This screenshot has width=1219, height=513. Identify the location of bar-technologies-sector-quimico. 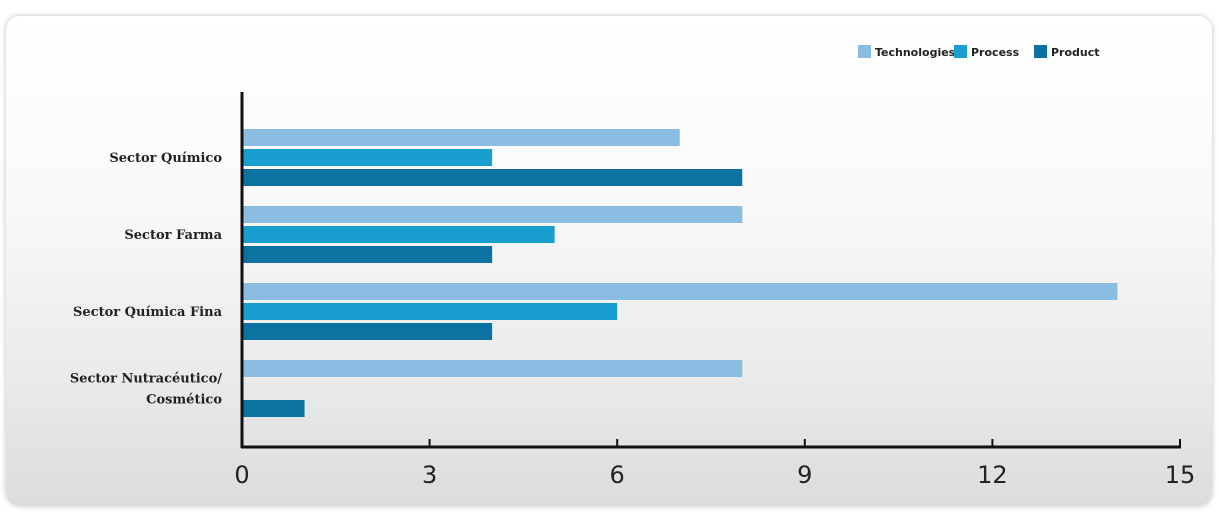
(461, 137).